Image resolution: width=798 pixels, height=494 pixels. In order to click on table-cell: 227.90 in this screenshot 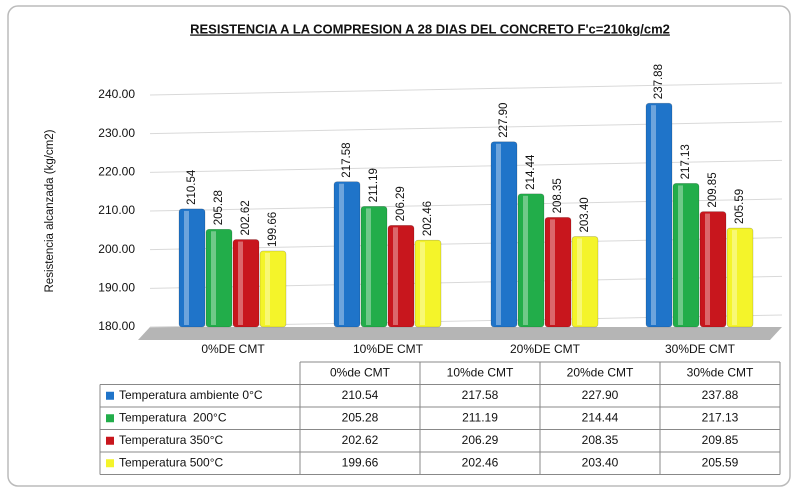, I will do `click(600, 395)`.